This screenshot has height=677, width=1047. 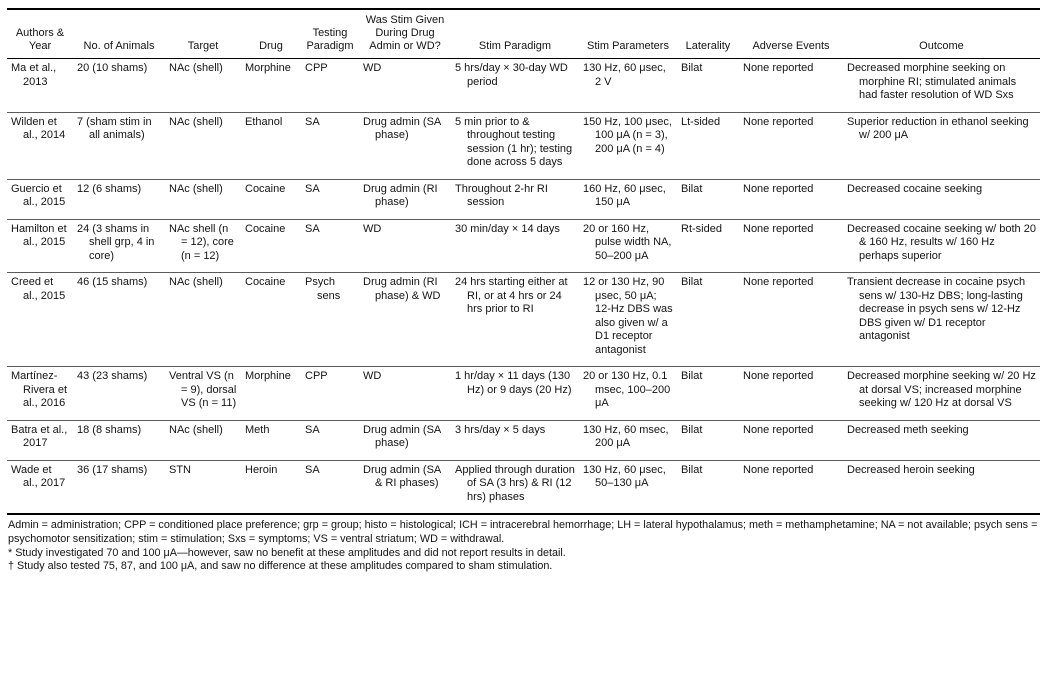 What do you see at coordinates (515, 245) in the screenshot?
I see `cell-stim-paradigm: 30 min/day × 14 days` at bounding box center [515, 245].